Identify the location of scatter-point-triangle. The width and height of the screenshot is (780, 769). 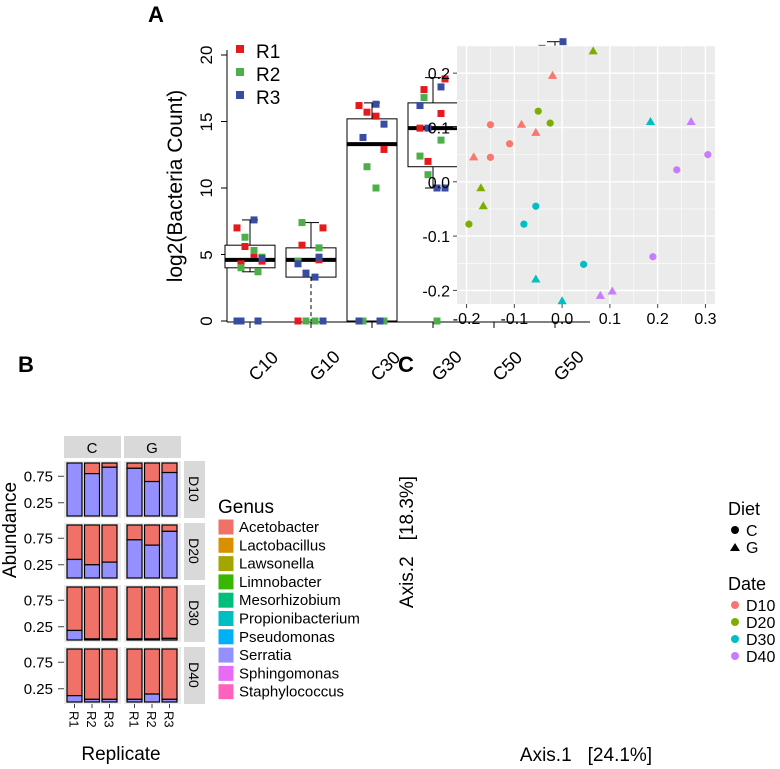
(474, 156).